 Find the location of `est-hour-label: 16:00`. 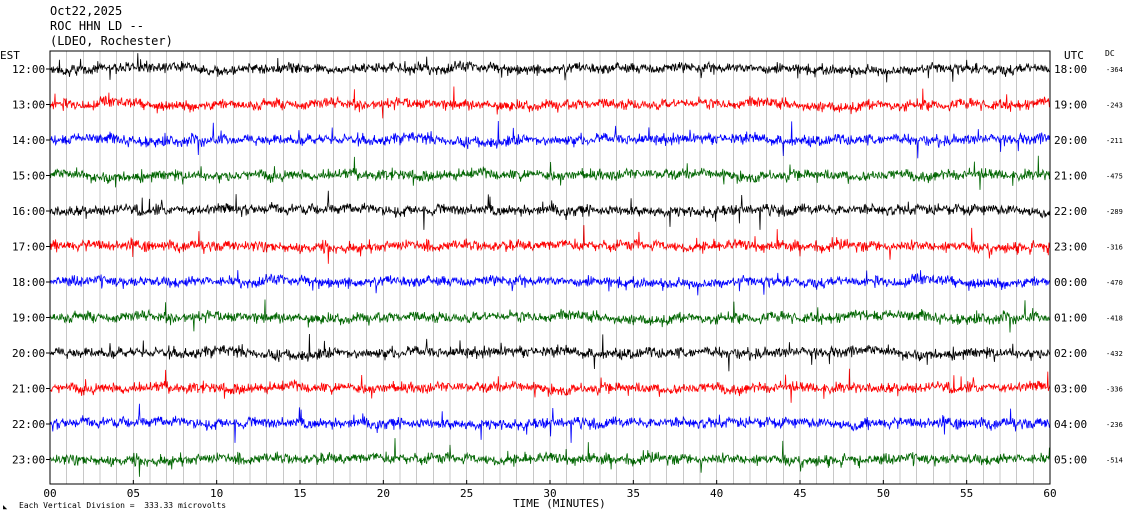

est-hour-label: 16:00 is located at coordinates (28, 211).